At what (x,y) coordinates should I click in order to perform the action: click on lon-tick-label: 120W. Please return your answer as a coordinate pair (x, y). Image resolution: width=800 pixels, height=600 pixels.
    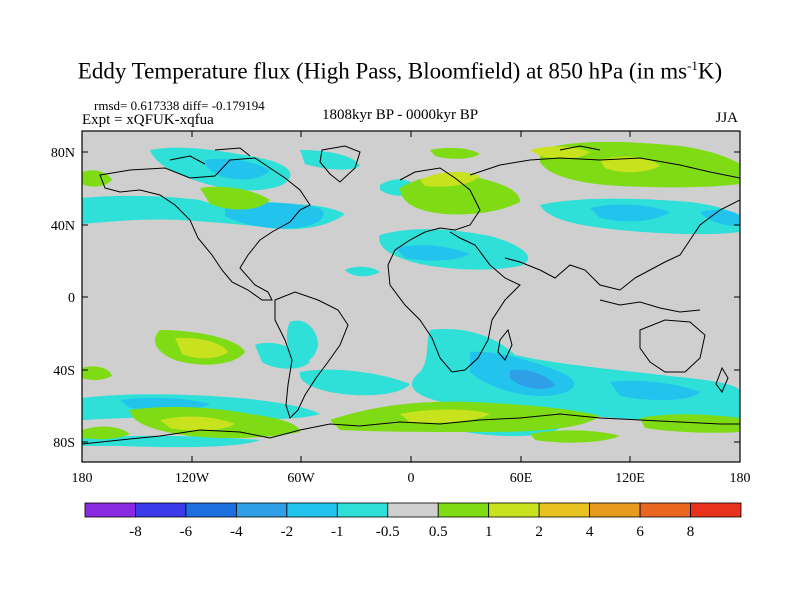
    Looking at the image, I should click on (192, 478).